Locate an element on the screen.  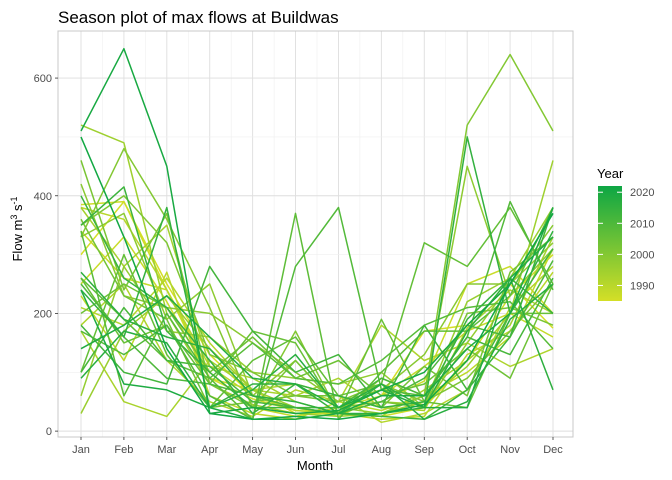
y-axis-label-mid: s is located at coordinates (17, 209).